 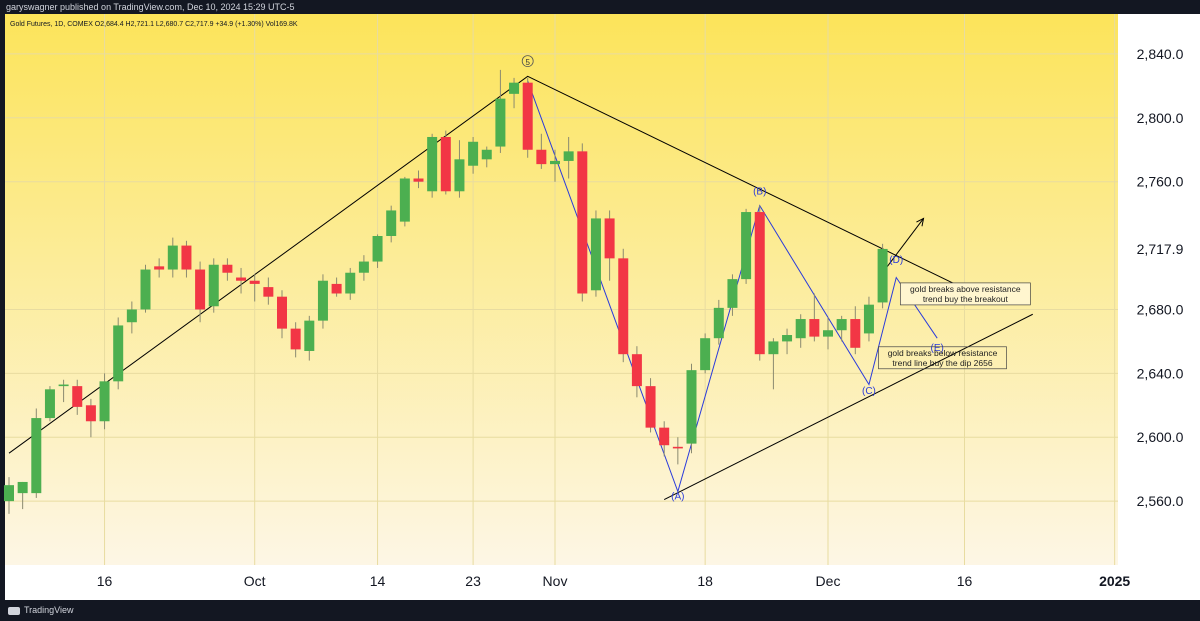 What do you see at coordinates (903, 246) in the screenshot?
I see `breakout-arrow` at bounding box center [903, 246].